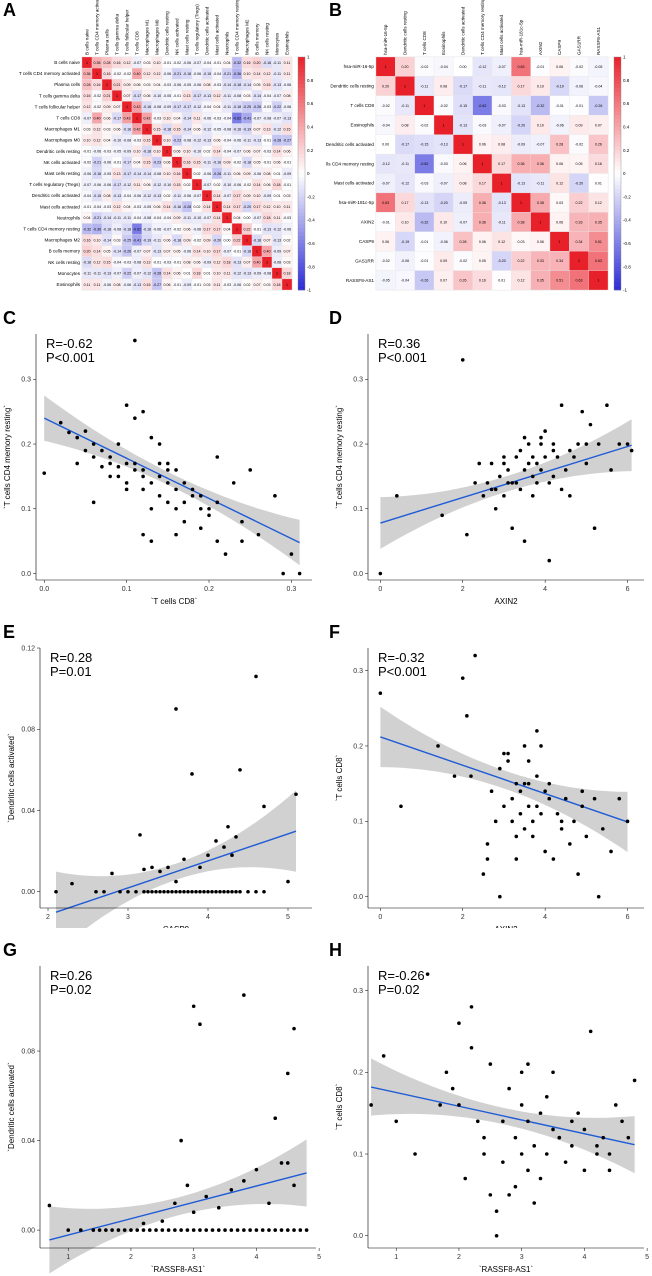  I want to click on x-tick-label: 1, so click(396, 1257).